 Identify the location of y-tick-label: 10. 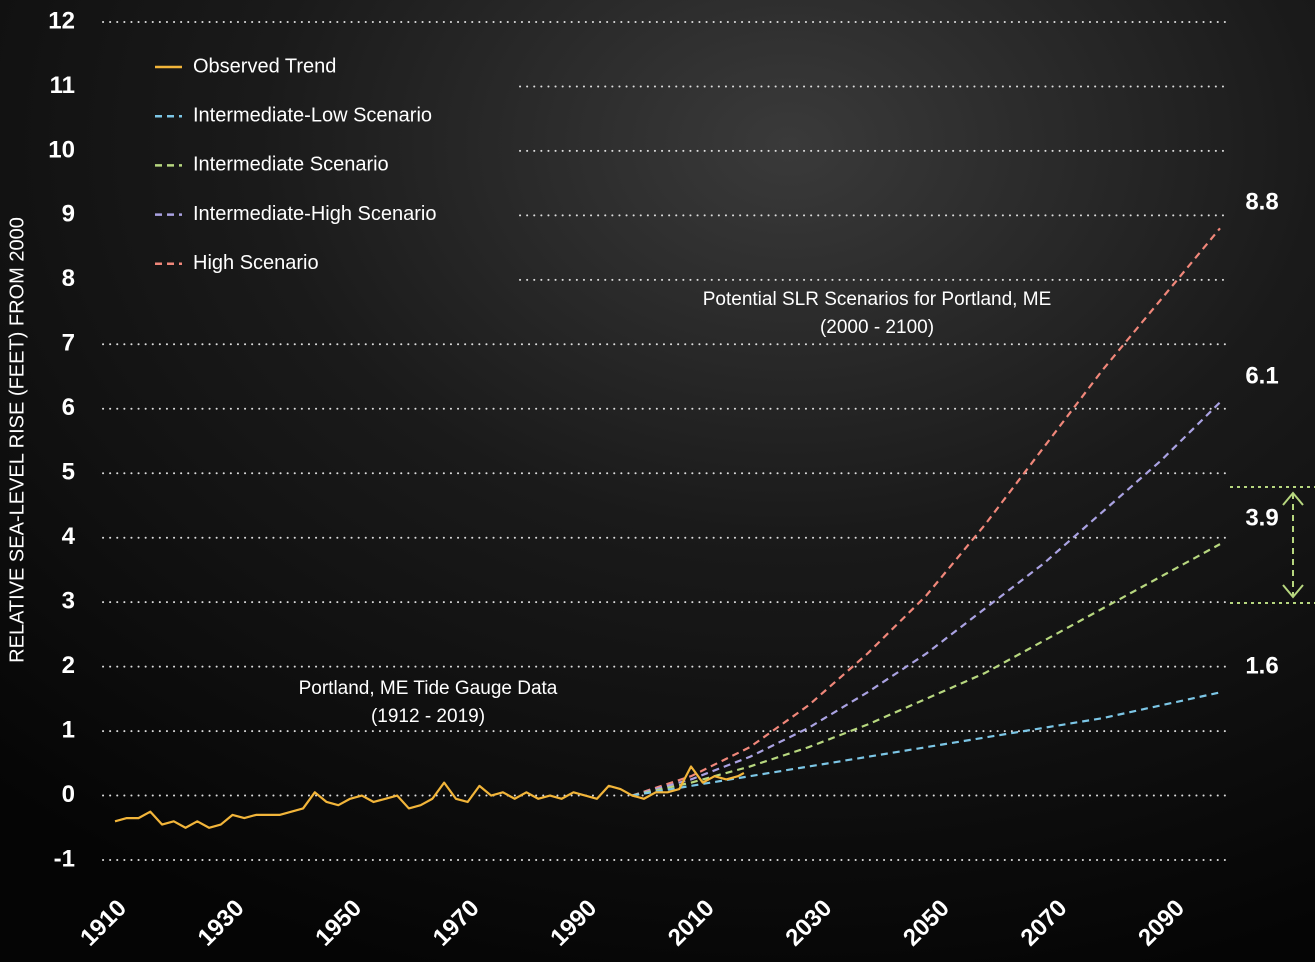
(61, 149).